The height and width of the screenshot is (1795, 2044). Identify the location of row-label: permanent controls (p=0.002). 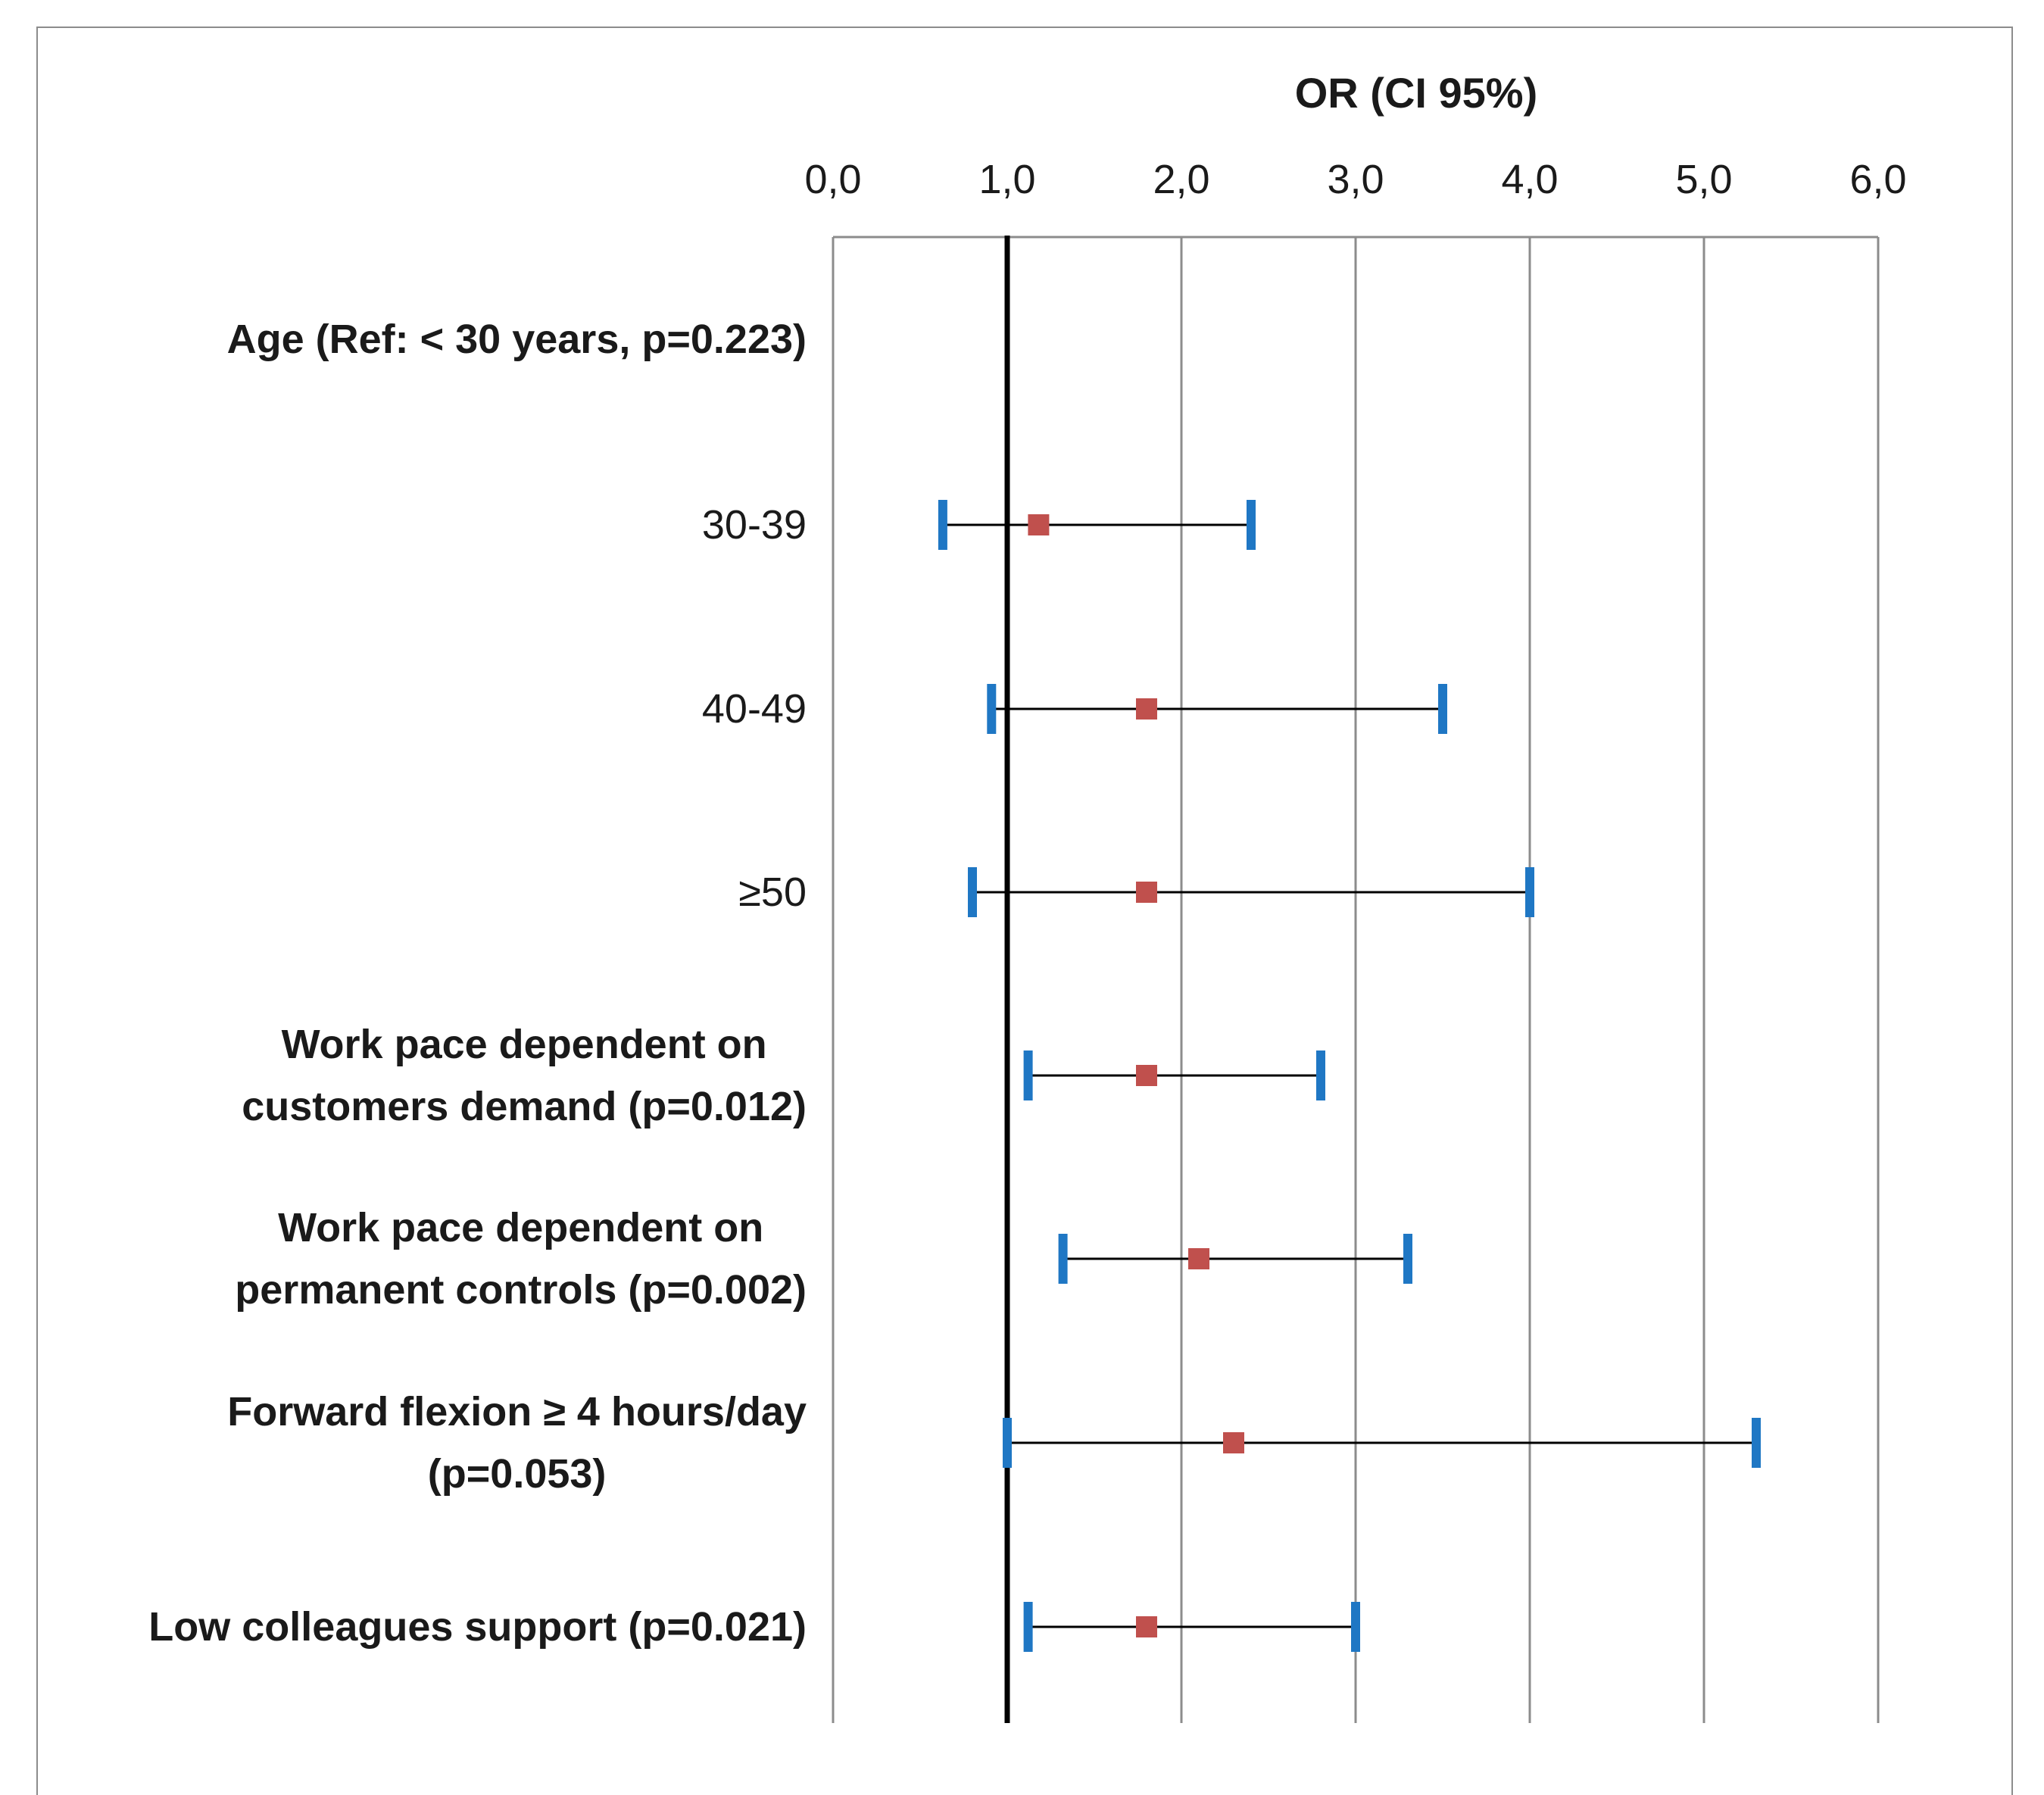
(521, 1290).